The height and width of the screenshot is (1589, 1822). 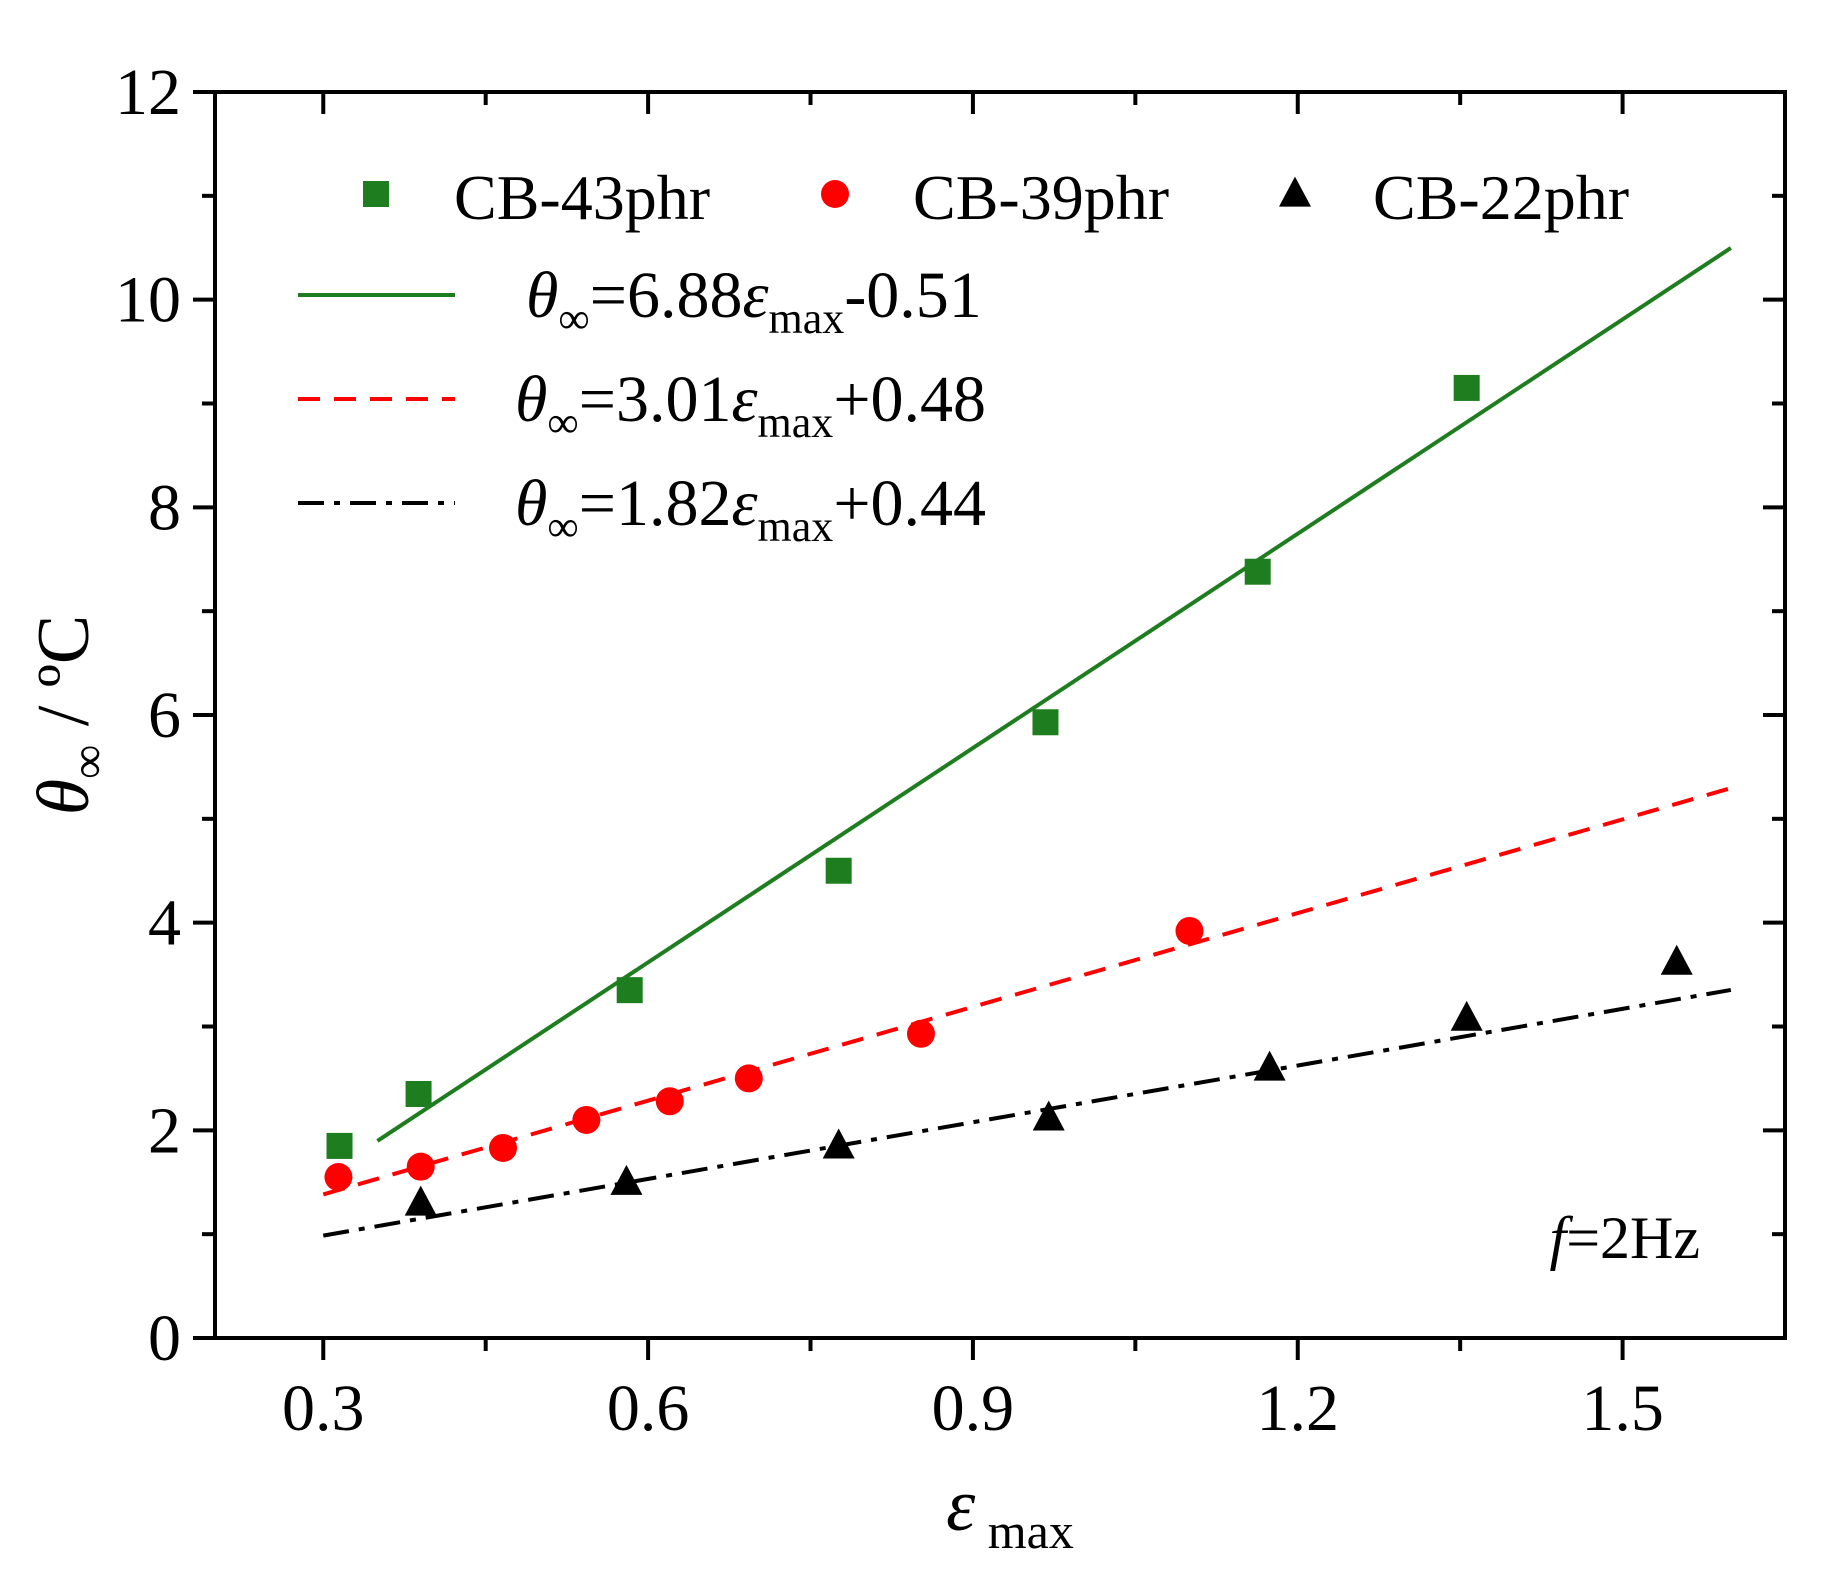 I want to click on y-tick-label: 4, so click(x=164, y=923).